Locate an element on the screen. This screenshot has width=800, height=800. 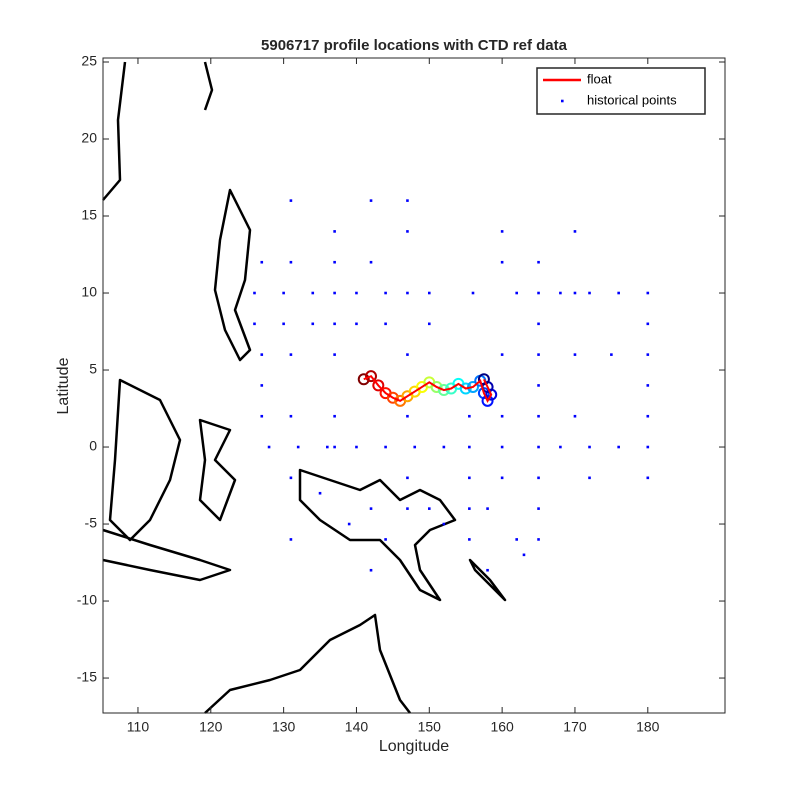
y-tick-label: 25 is located at coordinates (89, 61).